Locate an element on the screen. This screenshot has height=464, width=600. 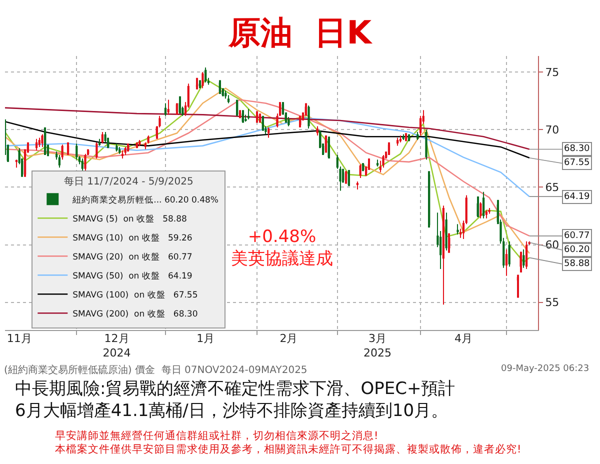
annotation: 60.20 is located at coordinates (577, 250).